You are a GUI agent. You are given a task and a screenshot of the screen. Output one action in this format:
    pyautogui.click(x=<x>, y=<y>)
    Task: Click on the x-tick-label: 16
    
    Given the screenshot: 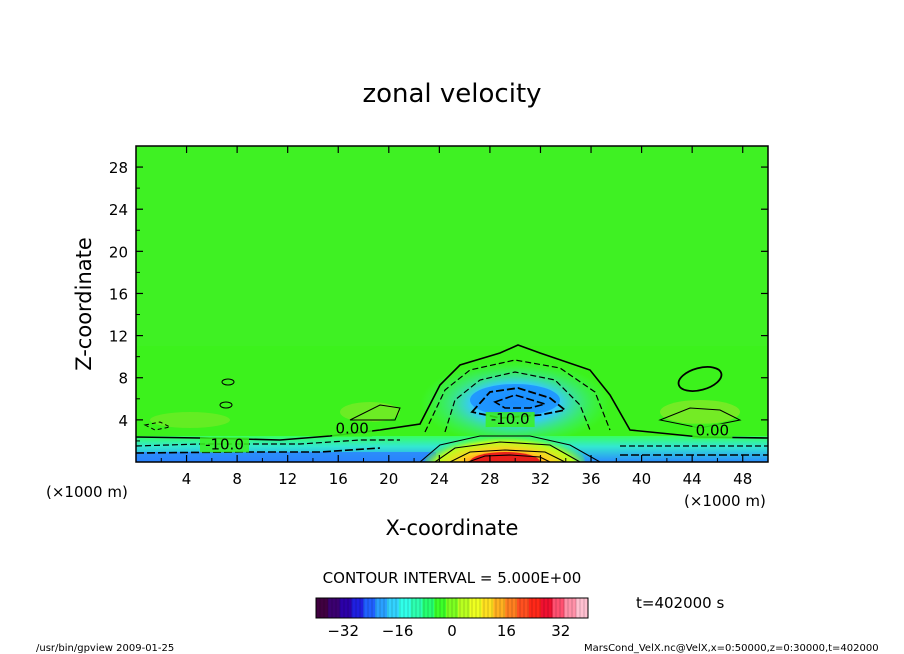 What is the action you would take?
    pyautogui.click(x=338, y=479)
    